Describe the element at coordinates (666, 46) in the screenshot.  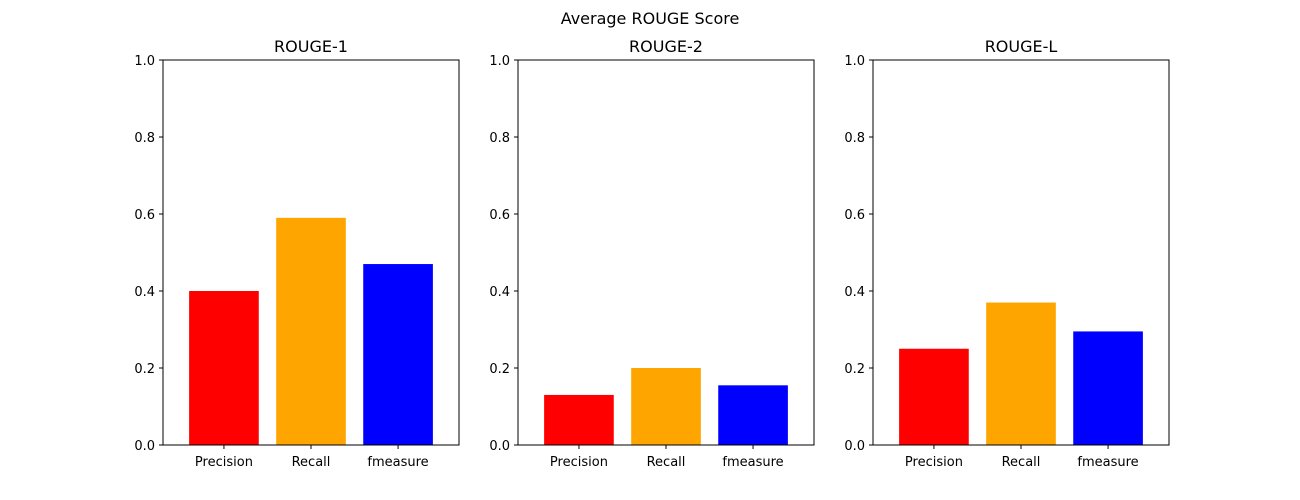
I see `subplot-title: ROUGE-2` at that location.